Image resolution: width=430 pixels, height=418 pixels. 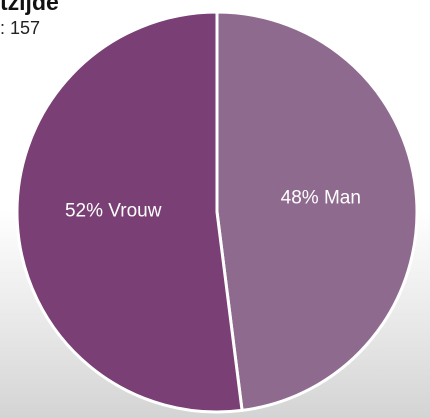 What do you see at coordinates (321, 197) in the screenshot?
I see `pie-label-man: 48% Man` at bounding box center [321, 197].